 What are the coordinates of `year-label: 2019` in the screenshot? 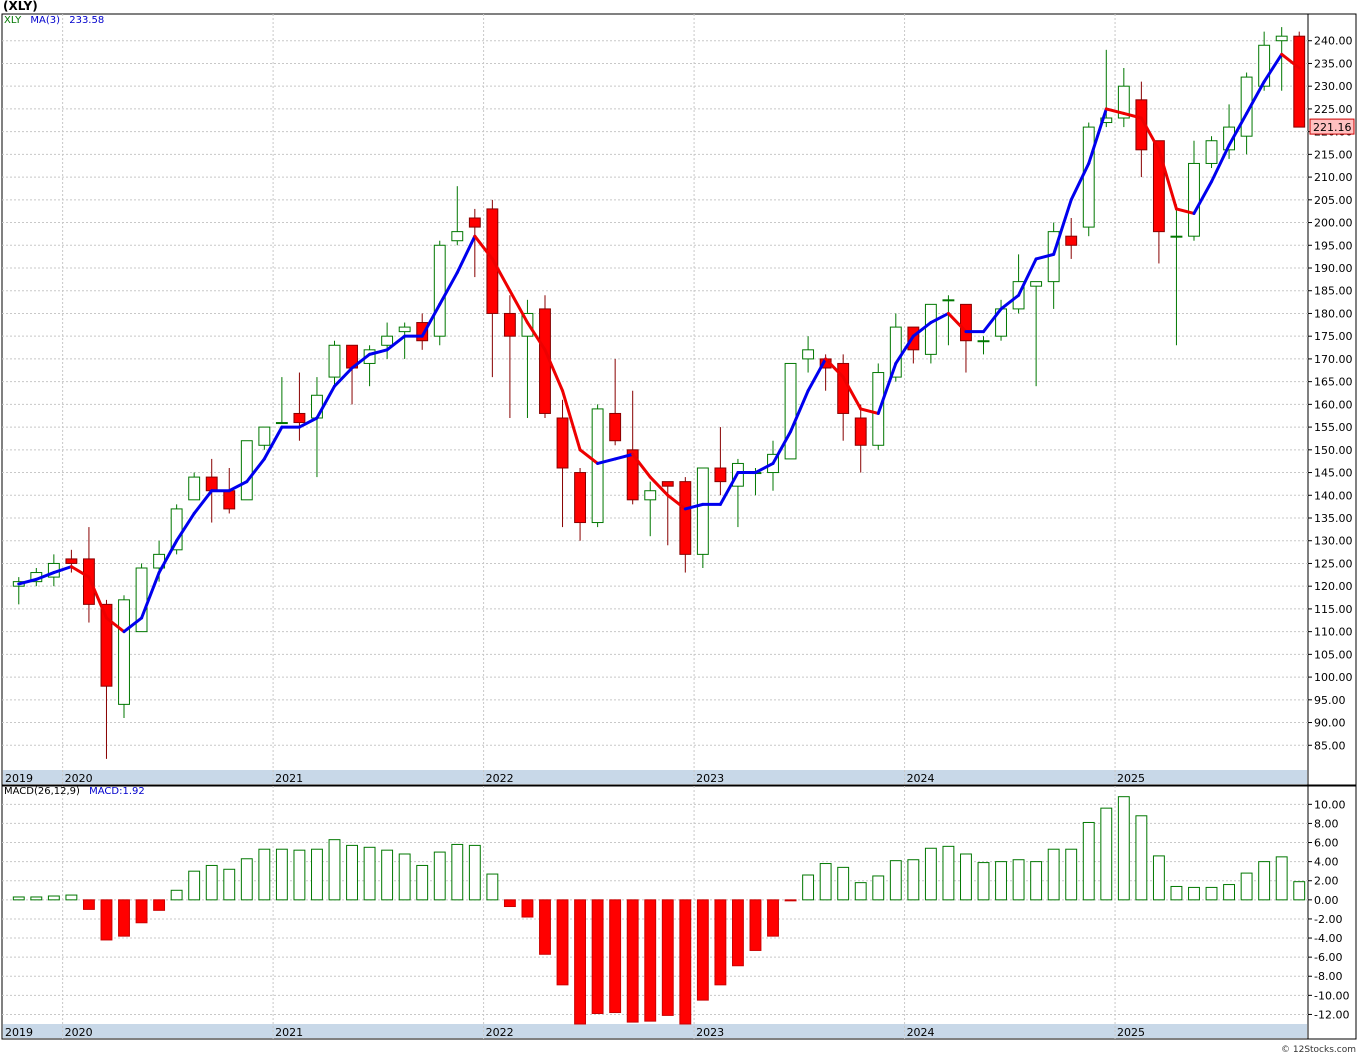 It's located at (19, 778).